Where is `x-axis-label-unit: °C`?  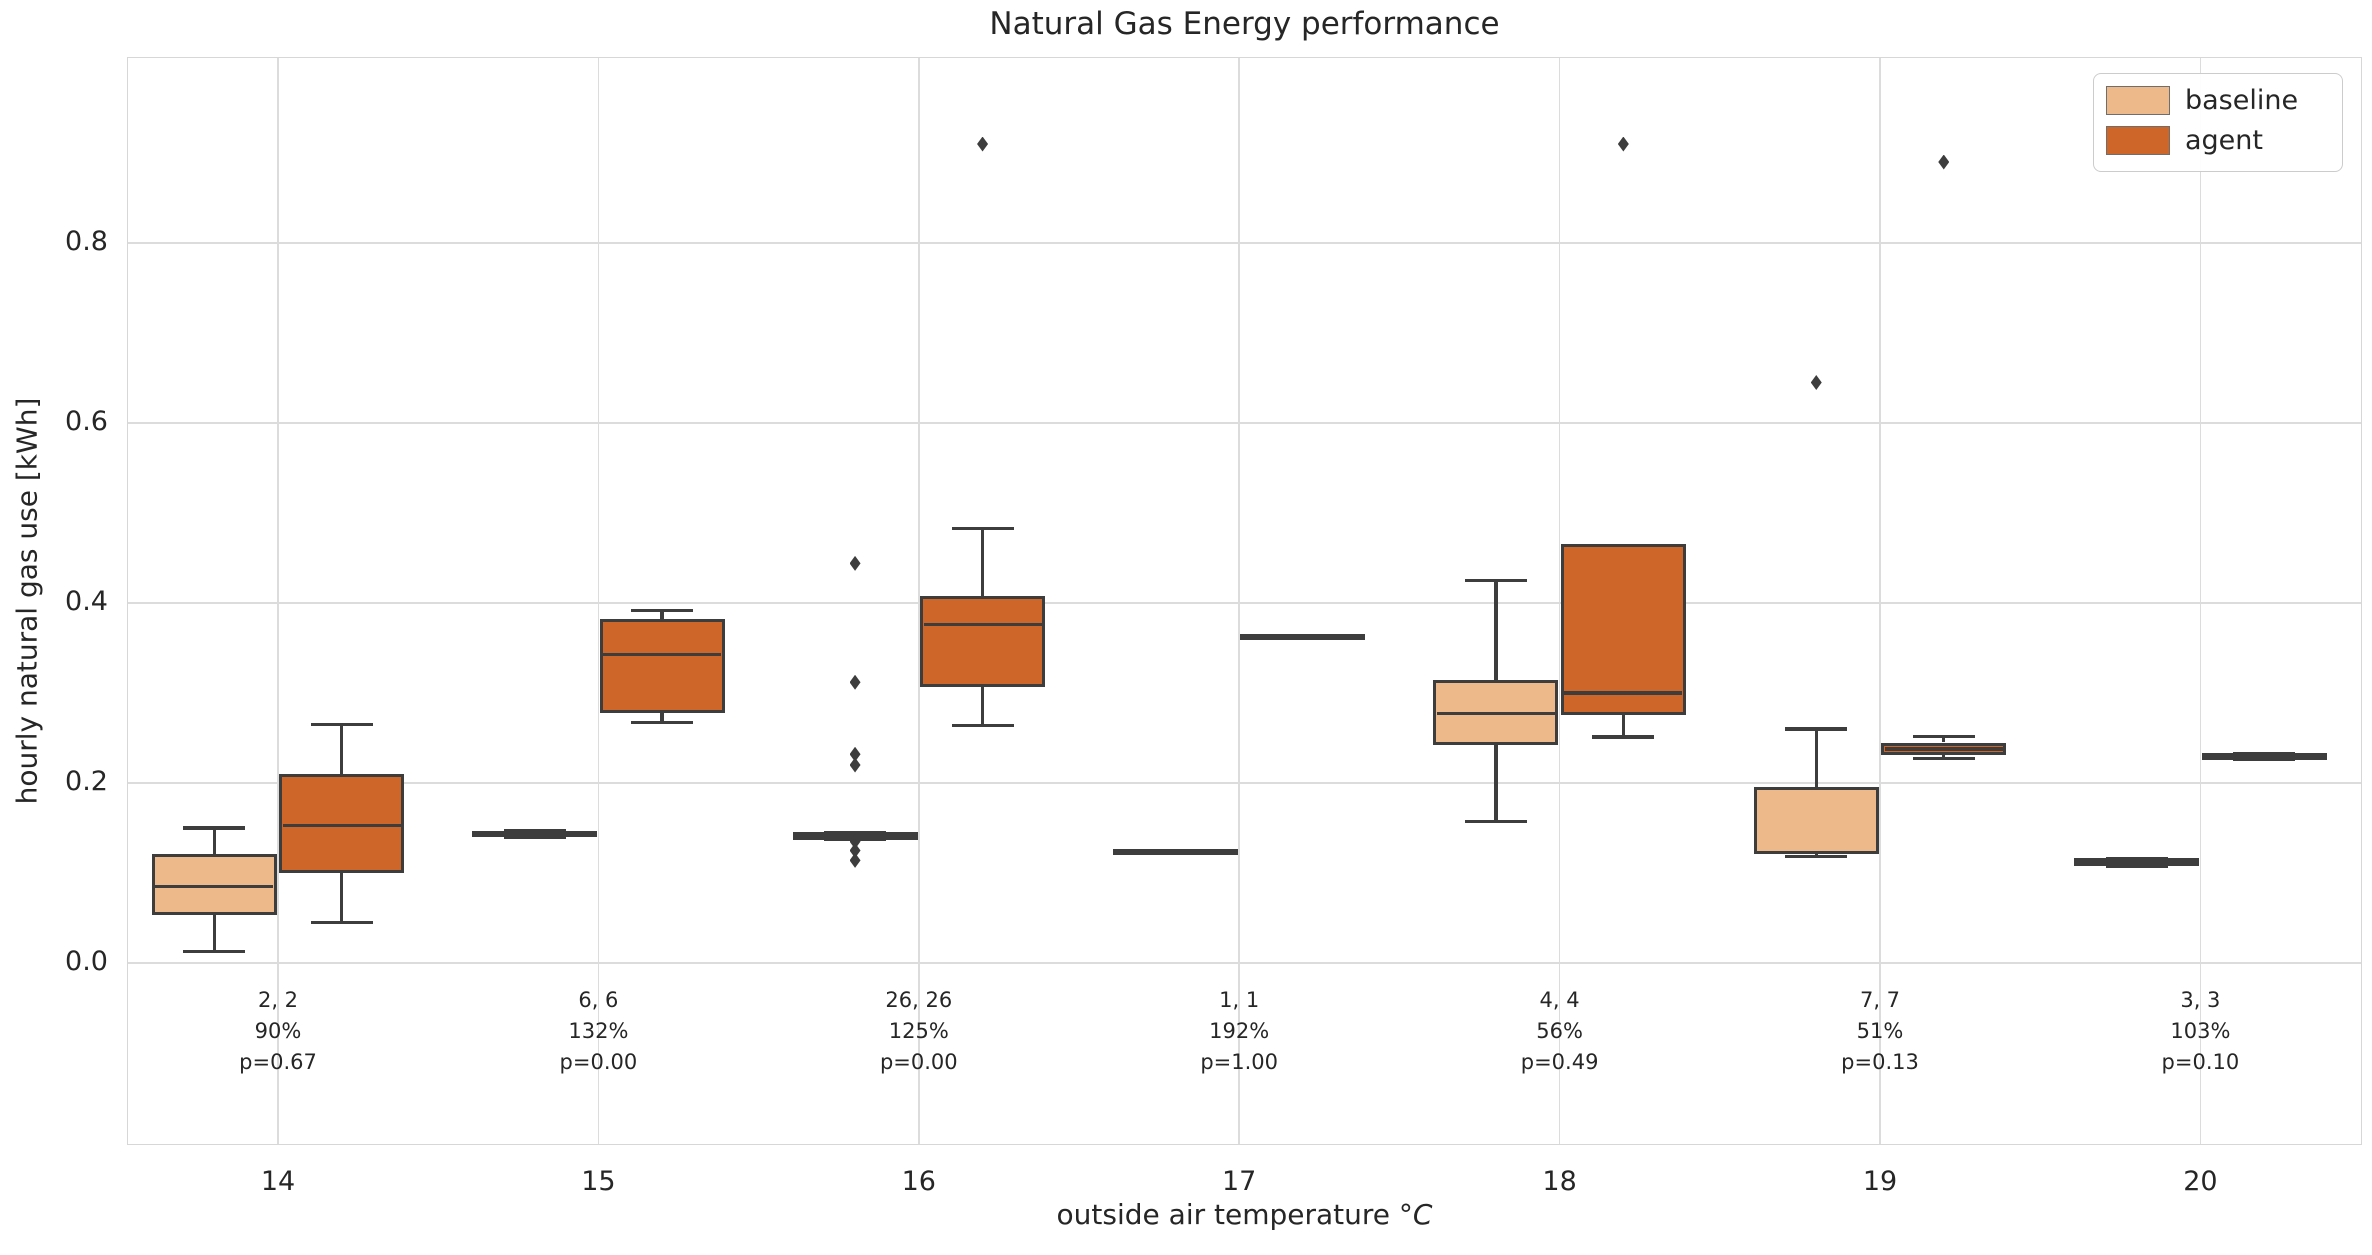 x-axis-label-unit: °C is located at coordinates (1415, 1214).